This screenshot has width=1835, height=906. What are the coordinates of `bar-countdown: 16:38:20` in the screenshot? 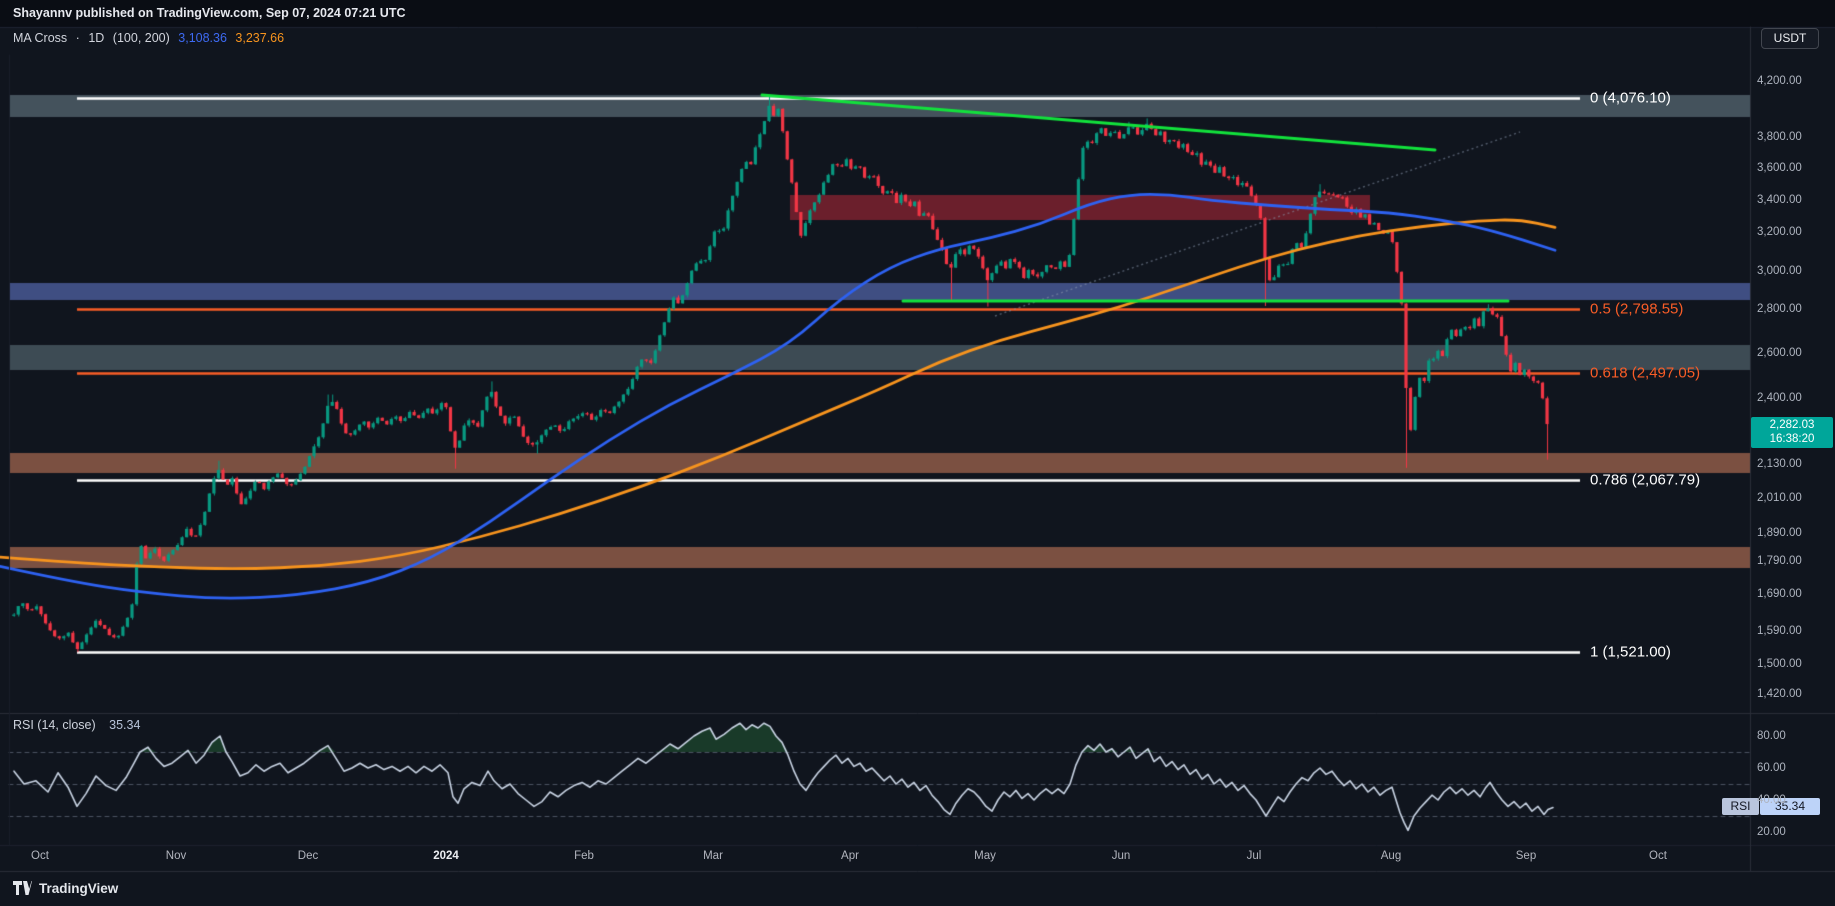 It's located at (1792, 438).